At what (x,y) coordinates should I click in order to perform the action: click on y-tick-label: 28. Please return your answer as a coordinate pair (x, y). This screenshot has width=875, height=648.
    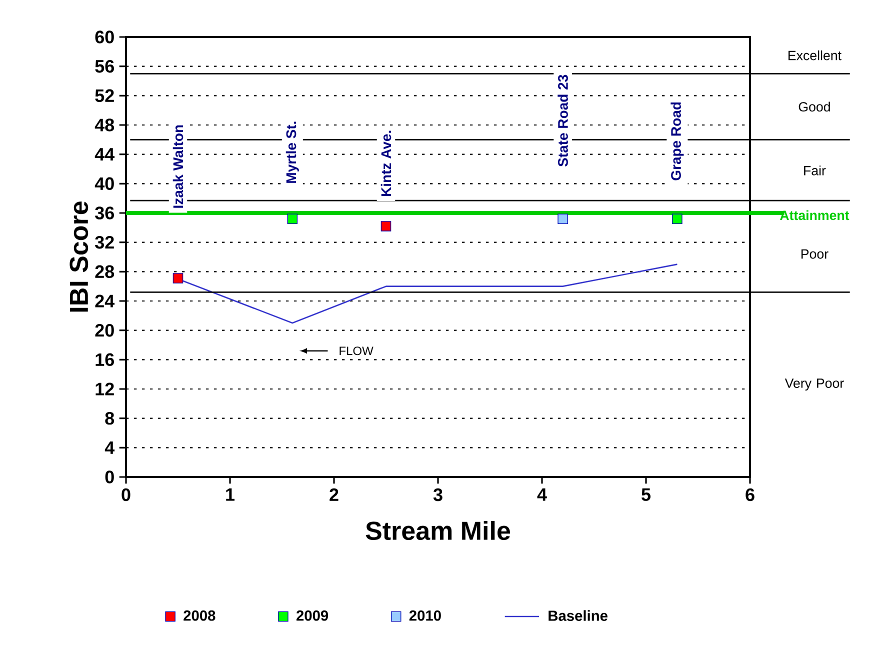
    Looking at the image, I should click on (104, 271).